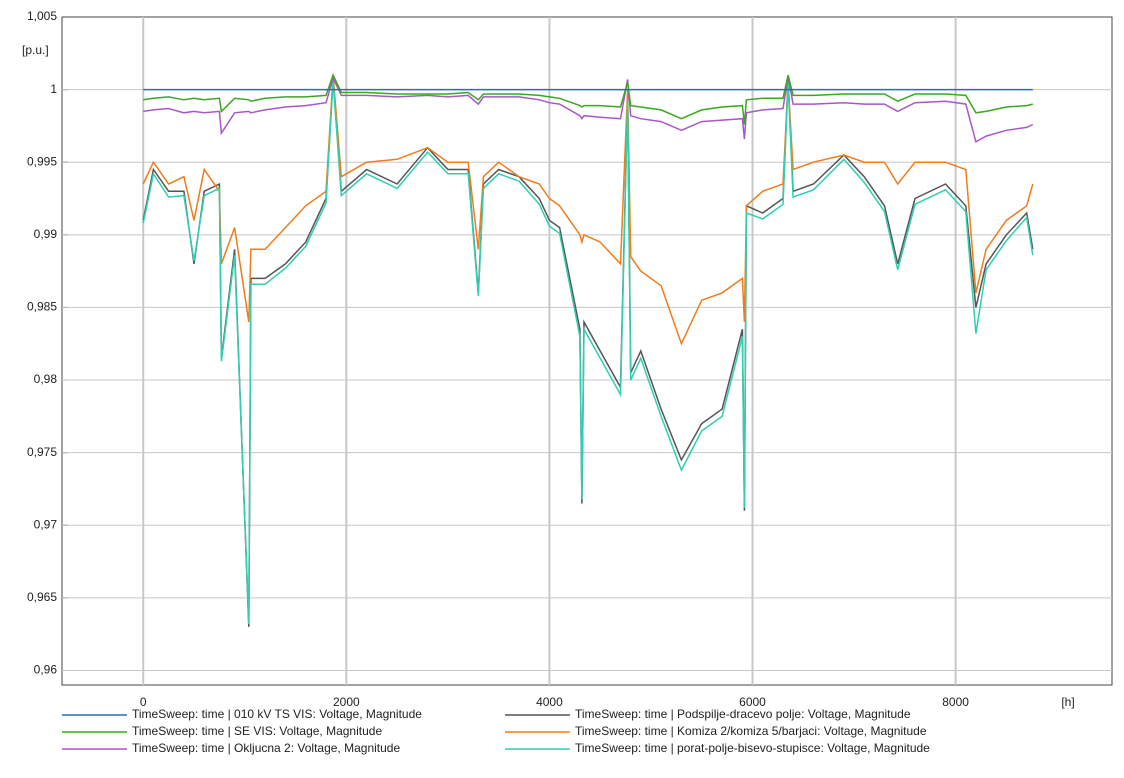 Image resolution: width=1124 pixels, height=778 pixels. I want to click on y-tick-label: 0,965, so click(42, 597).